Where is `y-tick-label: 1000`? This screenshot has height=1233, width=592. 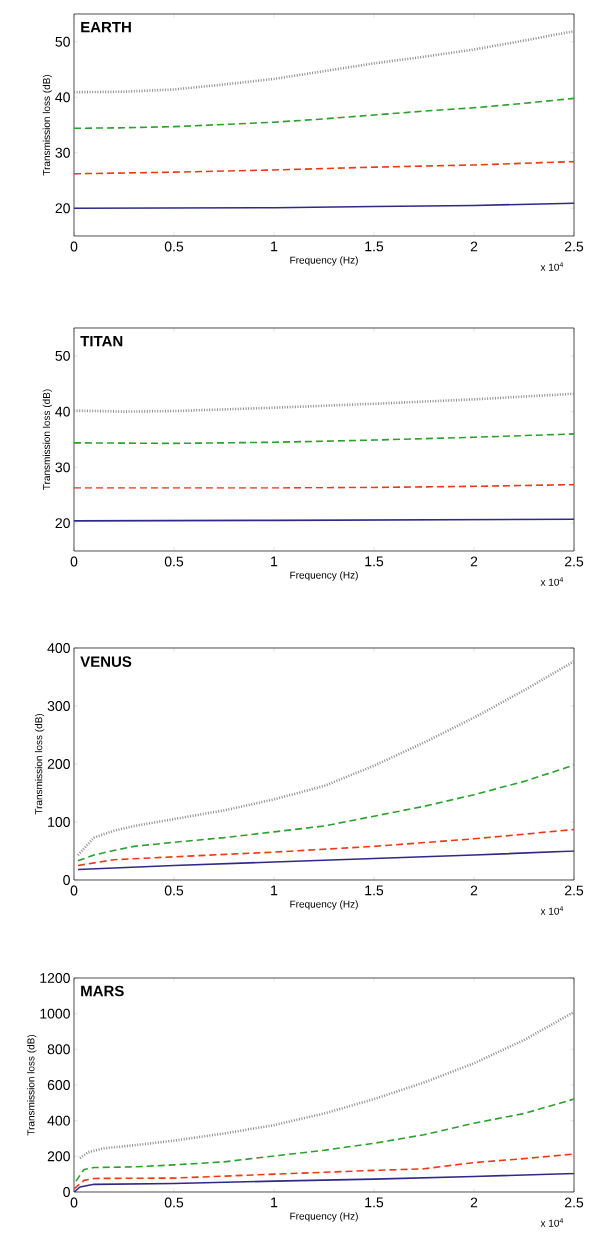 y-tick-label: 1000 is located at coordinates (55, 1013).